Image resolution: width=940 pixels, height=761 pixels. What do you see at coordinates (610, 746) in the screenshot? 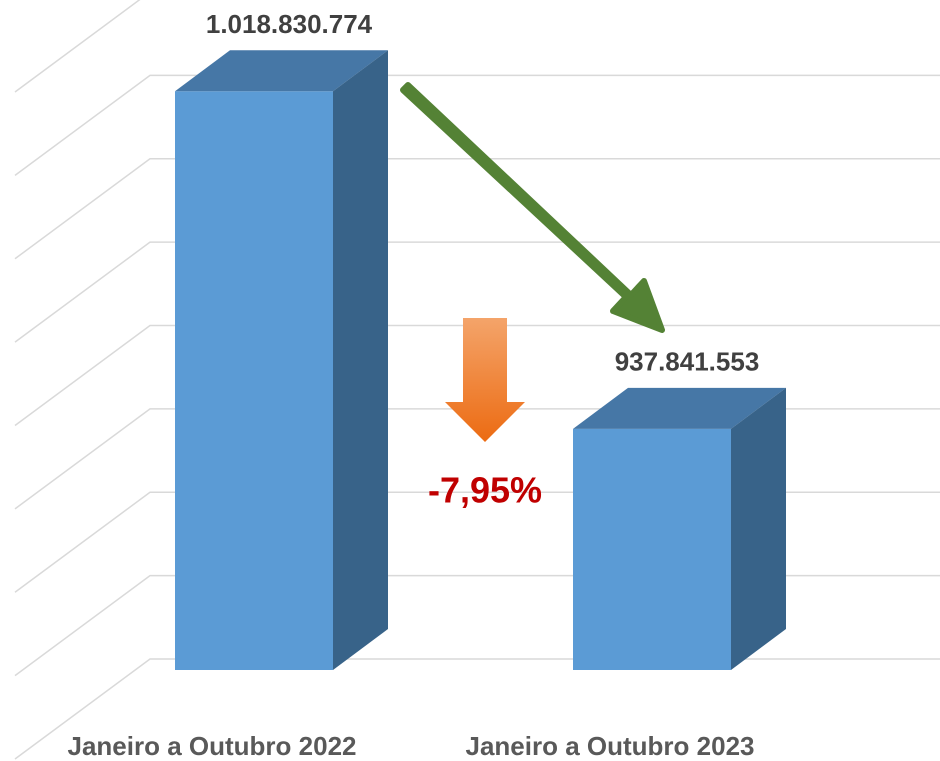
I see `x-tick-label: Janeiro a Outubro 2023` at bounding box center [610, 746].